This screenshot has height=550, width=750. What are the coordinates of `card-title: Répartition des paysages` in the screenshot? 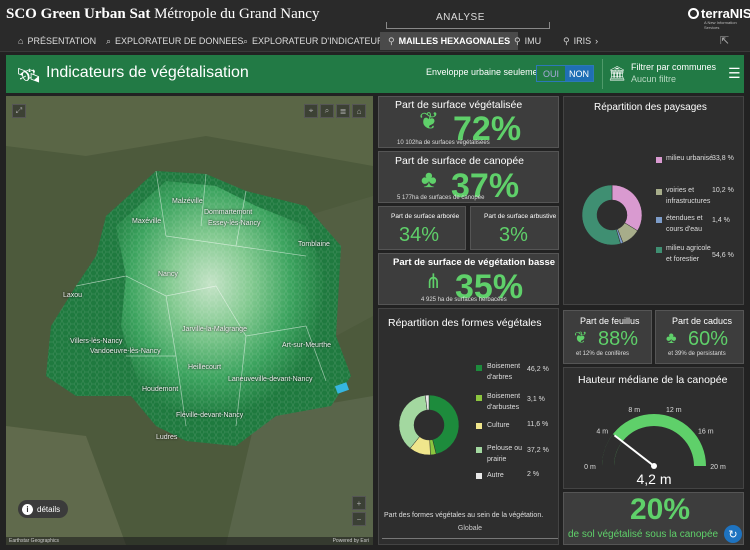 It's located at (650, 107).